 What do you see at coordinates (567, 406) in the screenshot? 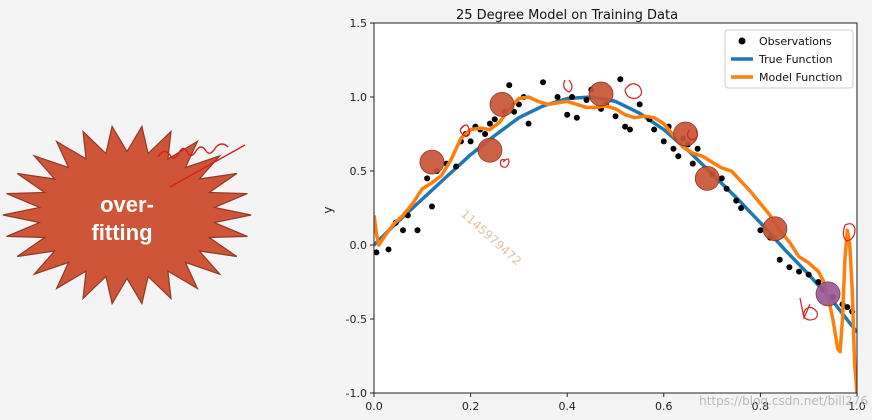
I see `x-tick-label: 0.4` at bounding box center [567, 406].